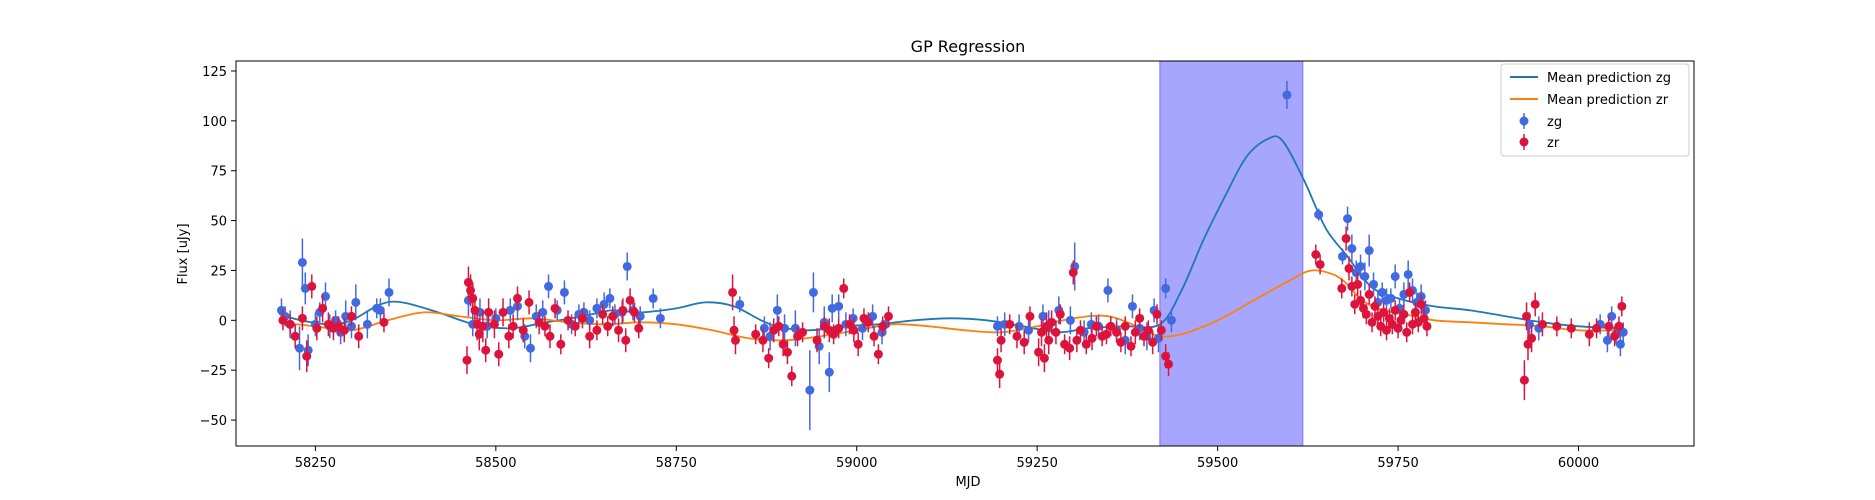  I want to click on x-tick-label: 59750, so click(1397, 463).